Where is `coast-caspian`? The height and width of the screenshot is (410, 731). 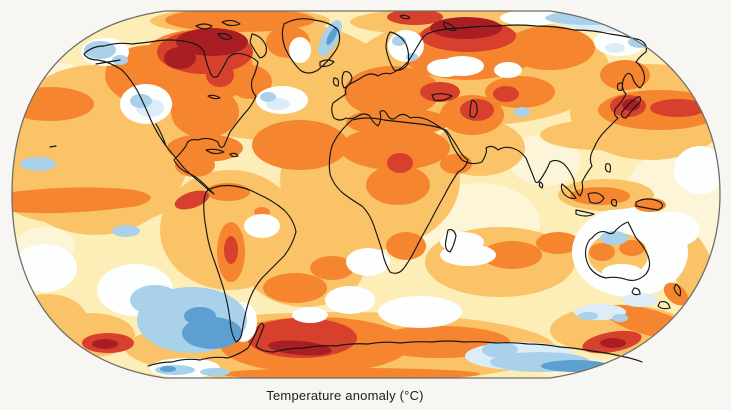
coast-caspian is located at coordinates (473, 108).